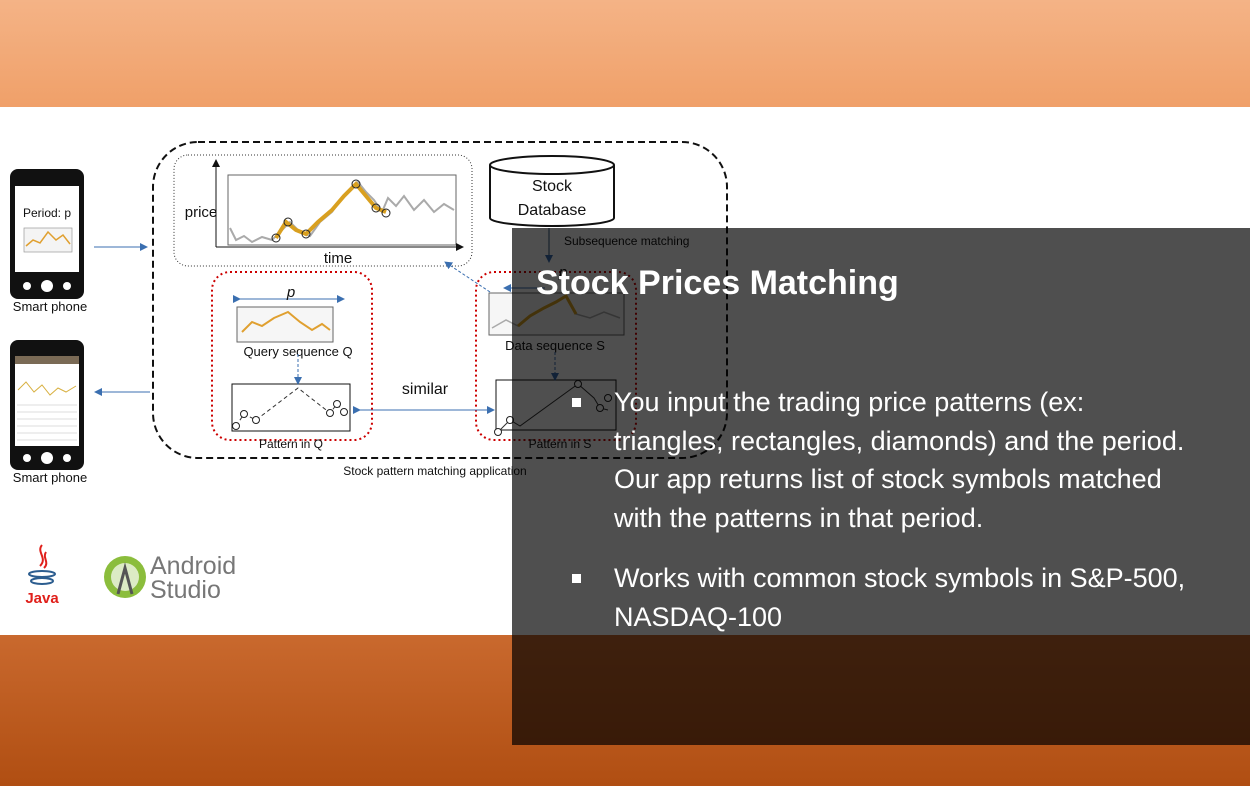  What do you see at coordinates (552, 210) in the screenshot?
I see `database-label: Database` at bounding box center [552, 210].